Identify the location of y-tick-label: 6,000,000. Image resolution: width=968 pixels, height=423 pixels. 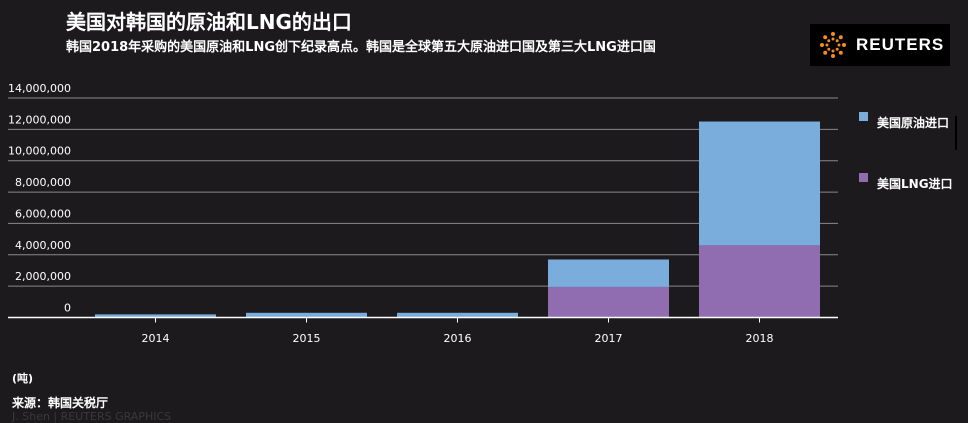
(43, 213).